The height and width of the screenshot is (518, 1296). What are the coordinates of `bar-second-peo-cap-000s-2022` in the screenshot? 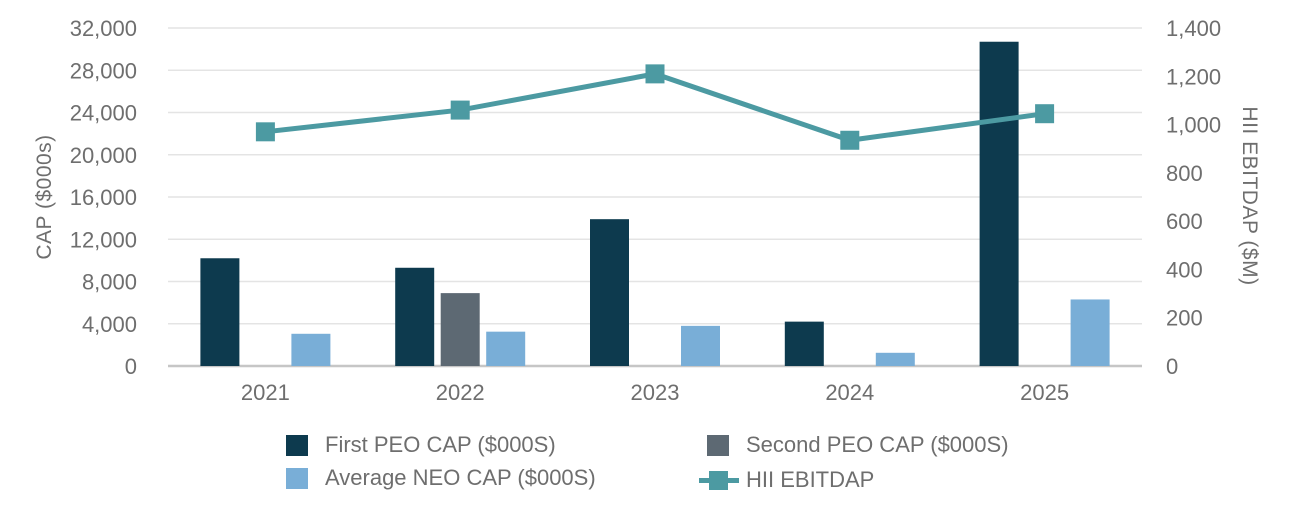 It's located at (460, 329).